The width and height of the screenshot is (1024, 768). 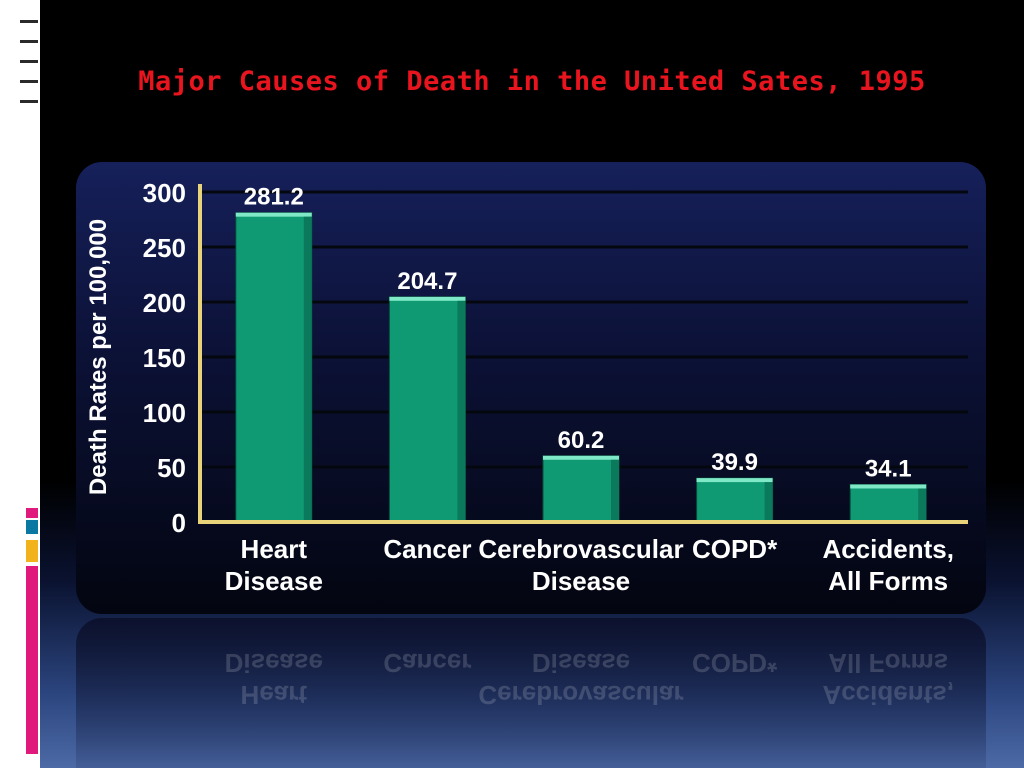 What do you see at coordinates (171, 468) in the screenshot?
I see `y-tick-label: 50` at bounding box center [171, 468].